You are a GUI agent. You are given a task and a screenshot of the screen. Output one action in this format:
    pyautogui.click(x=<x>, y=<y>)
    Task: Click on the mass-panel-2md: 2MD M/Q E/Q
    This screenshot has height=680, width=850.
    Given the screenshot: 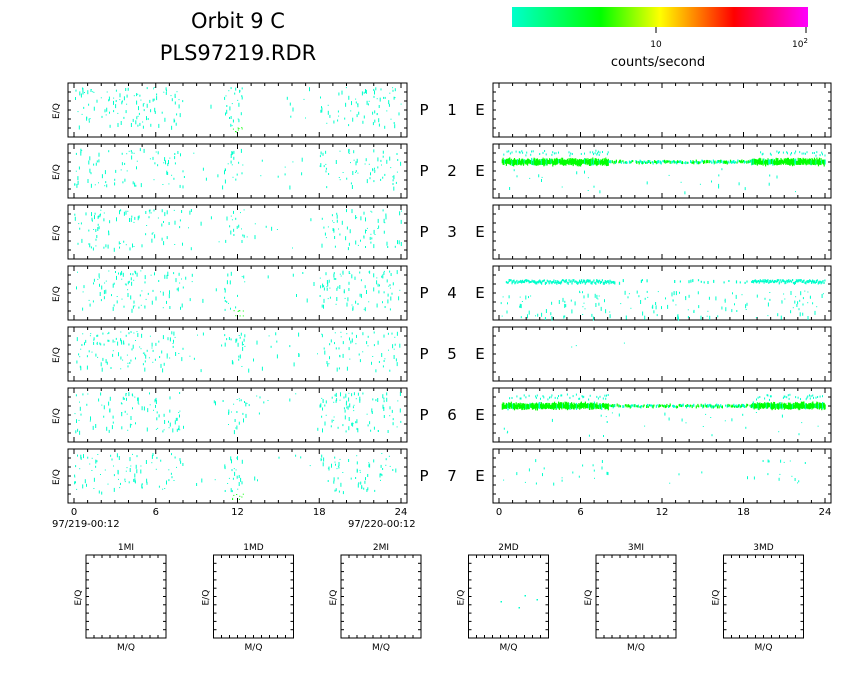 What is the action you would take?
    pyautogui.click(x=503, y=598)
    